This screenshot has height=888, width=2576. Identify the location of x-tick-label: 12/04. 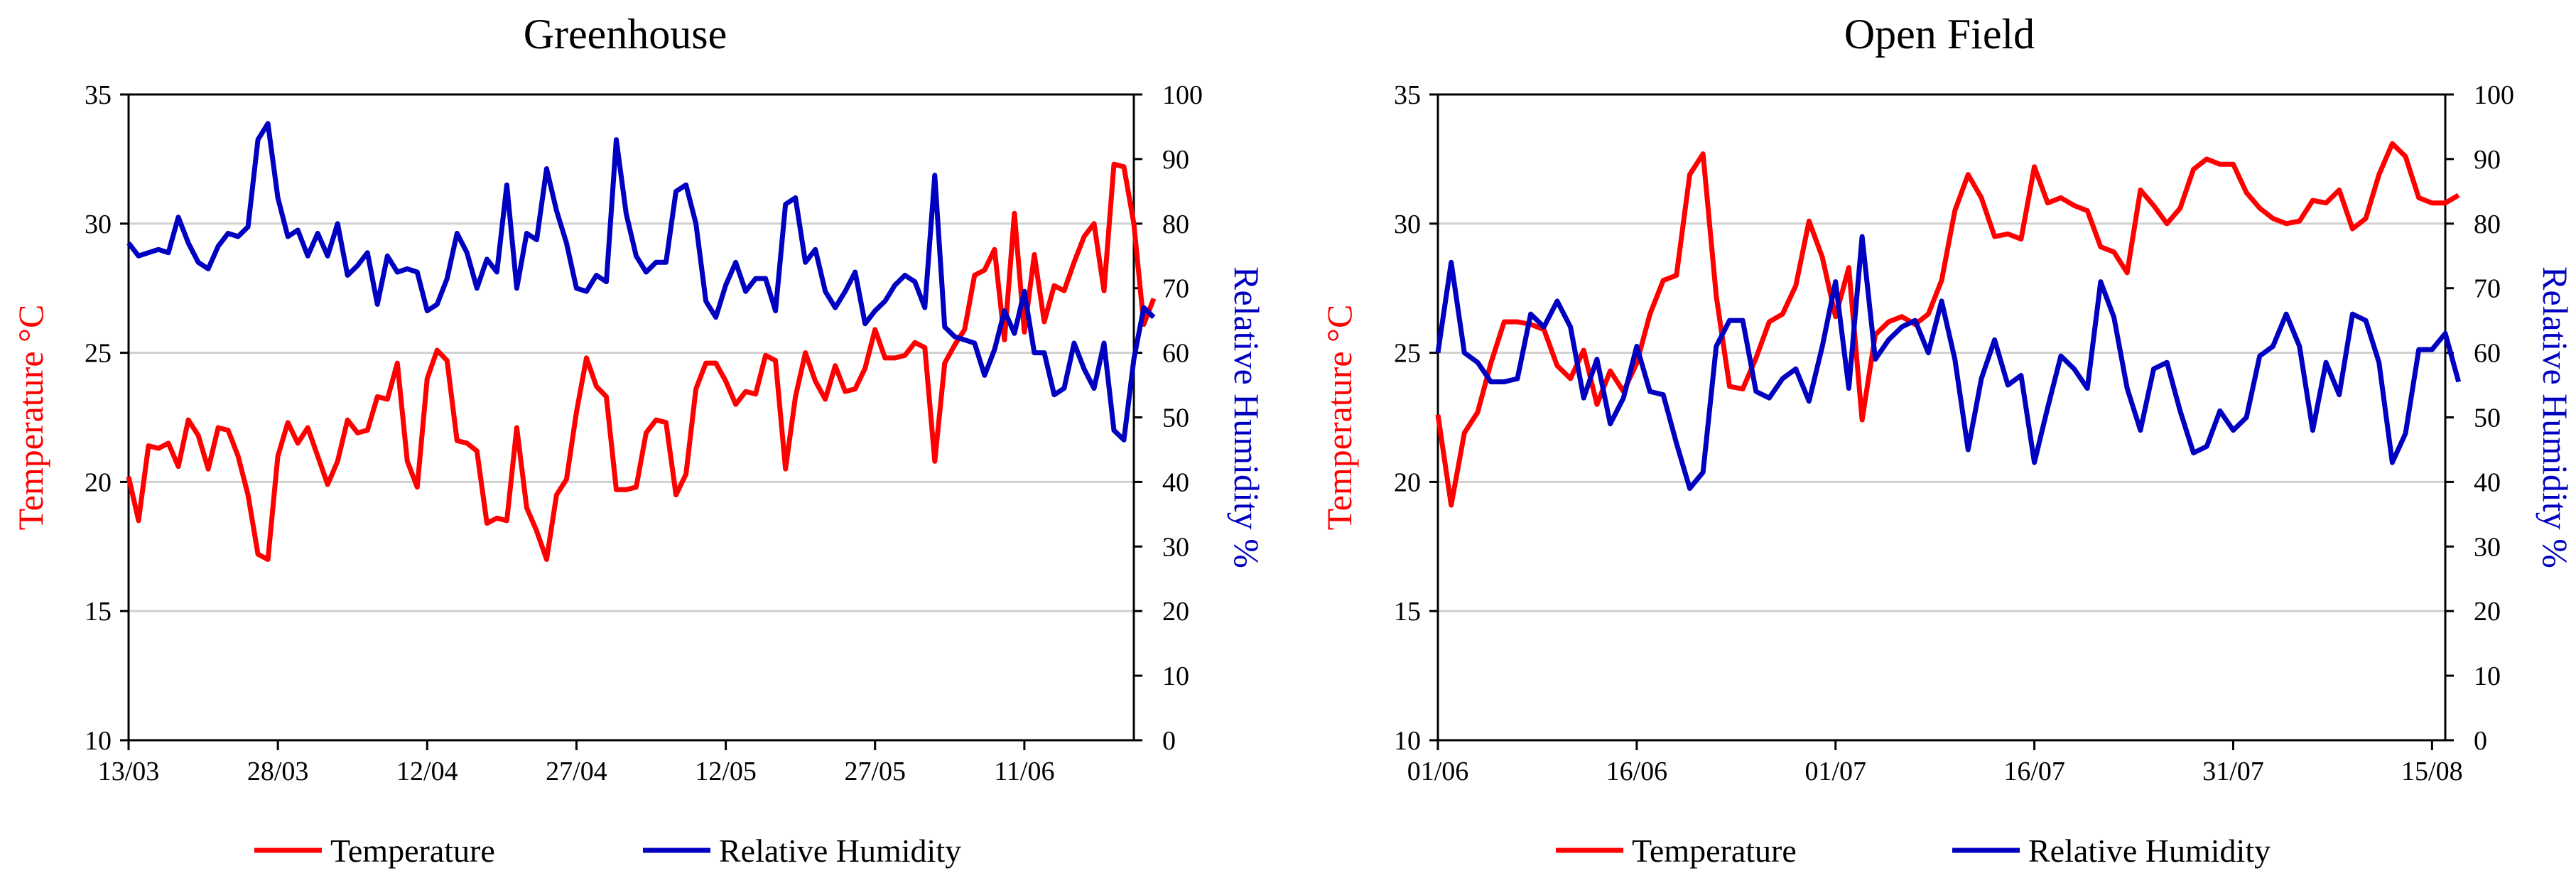
(427, 771).